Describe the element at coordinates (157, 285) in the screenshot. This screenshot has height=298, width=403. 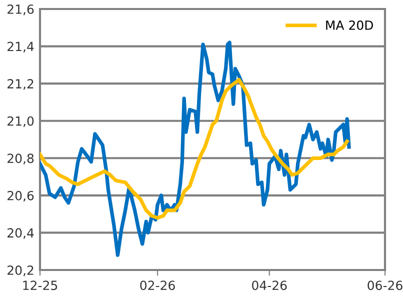
I see `x-tick-label: 02-26` at that location.